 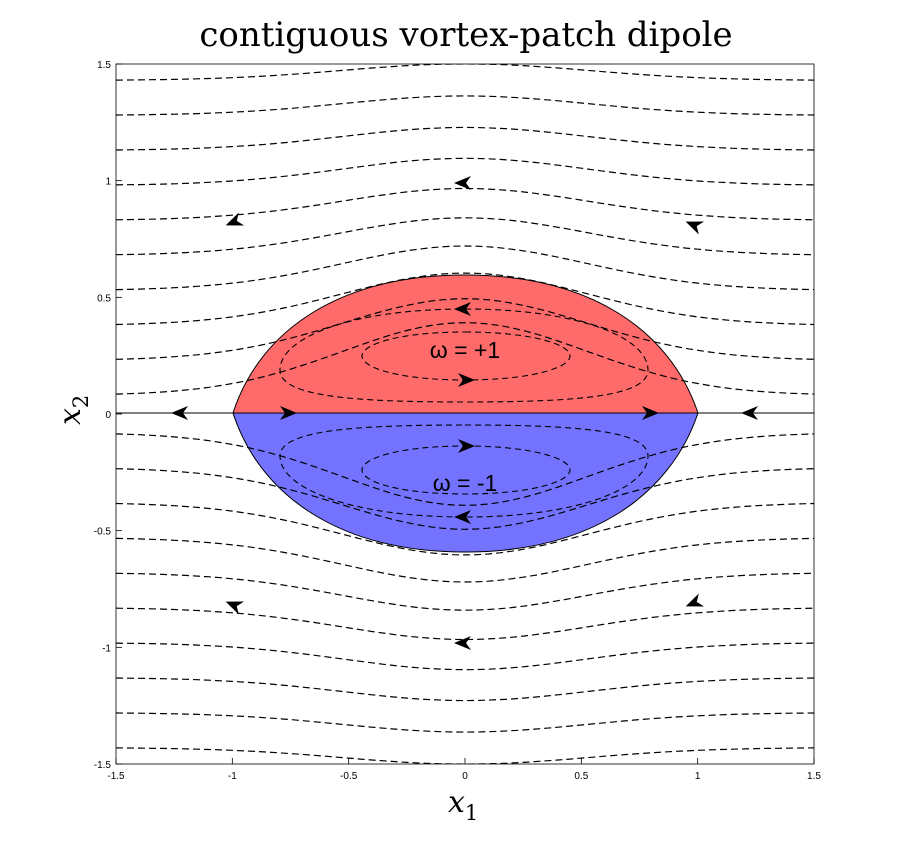 I want to click on x-tick-label: 1.5, so click(x=814, y=776).